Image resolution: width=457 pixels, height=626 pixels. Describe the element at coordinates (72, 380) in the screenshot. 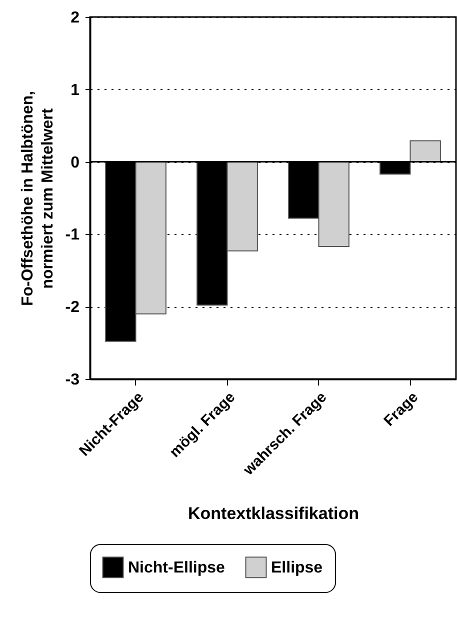

I see `y-tick-label: -3` at that location.